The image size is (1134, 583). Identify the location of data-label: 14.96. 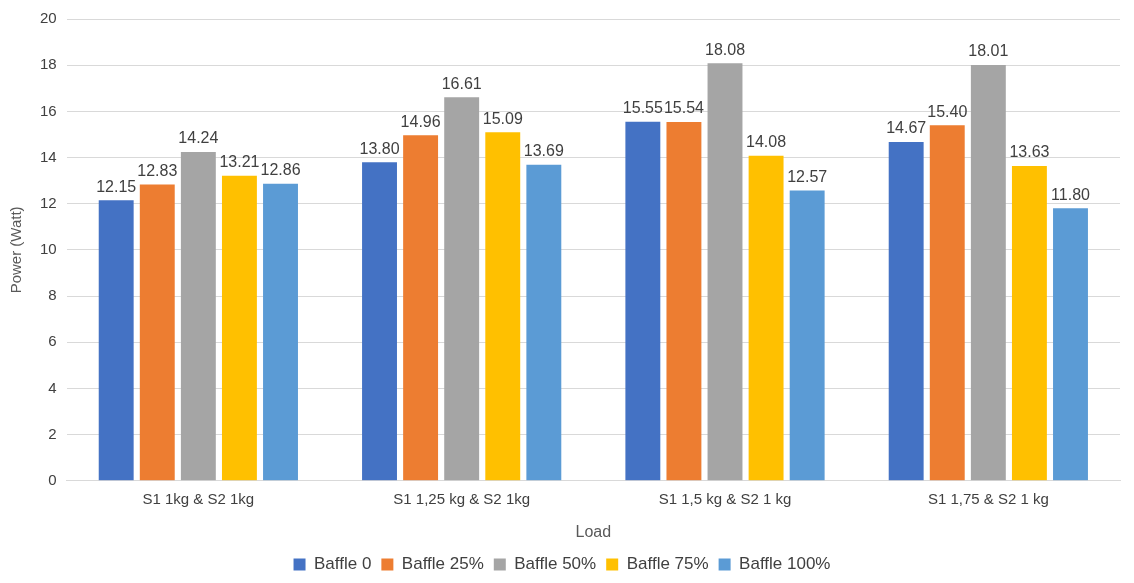
(420, 121).